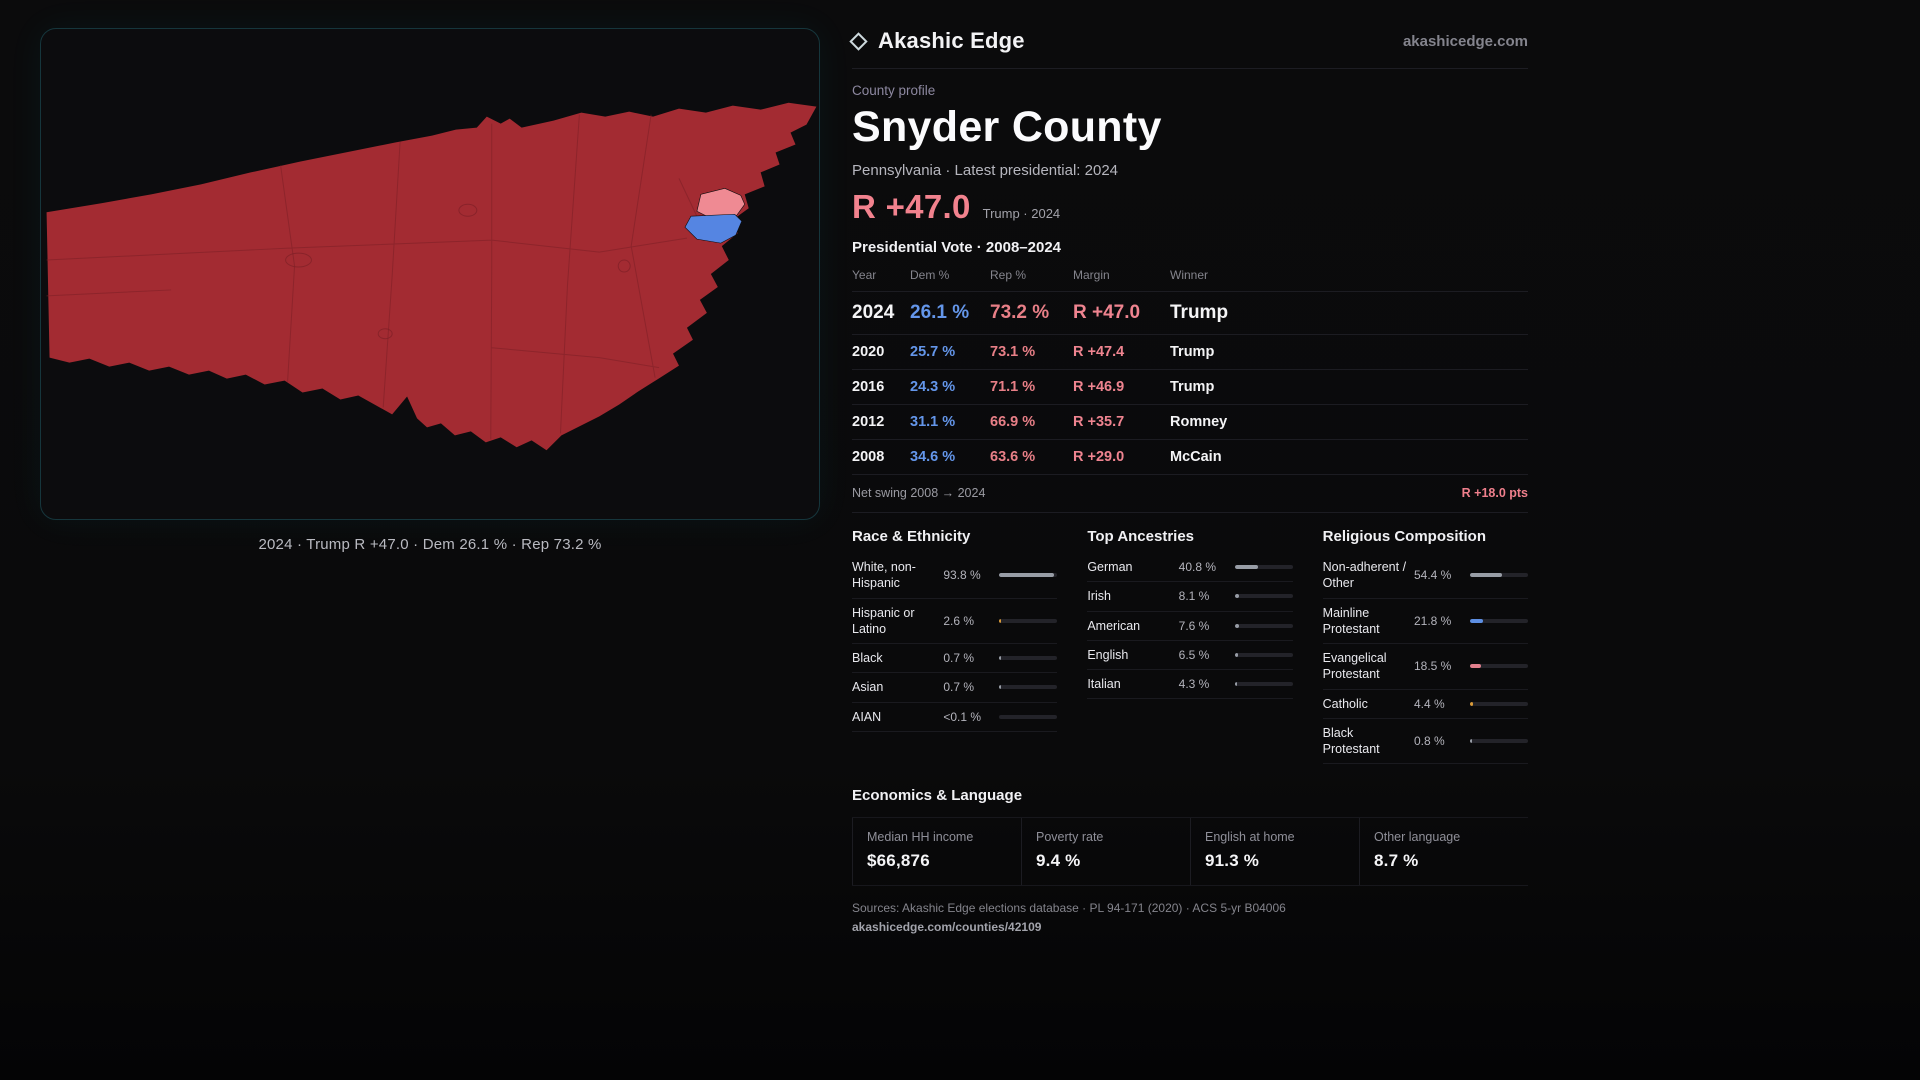 This screenshot has width=1920, height=1080. I want to click on row-value: 7.6 %, so click(1194, 625).